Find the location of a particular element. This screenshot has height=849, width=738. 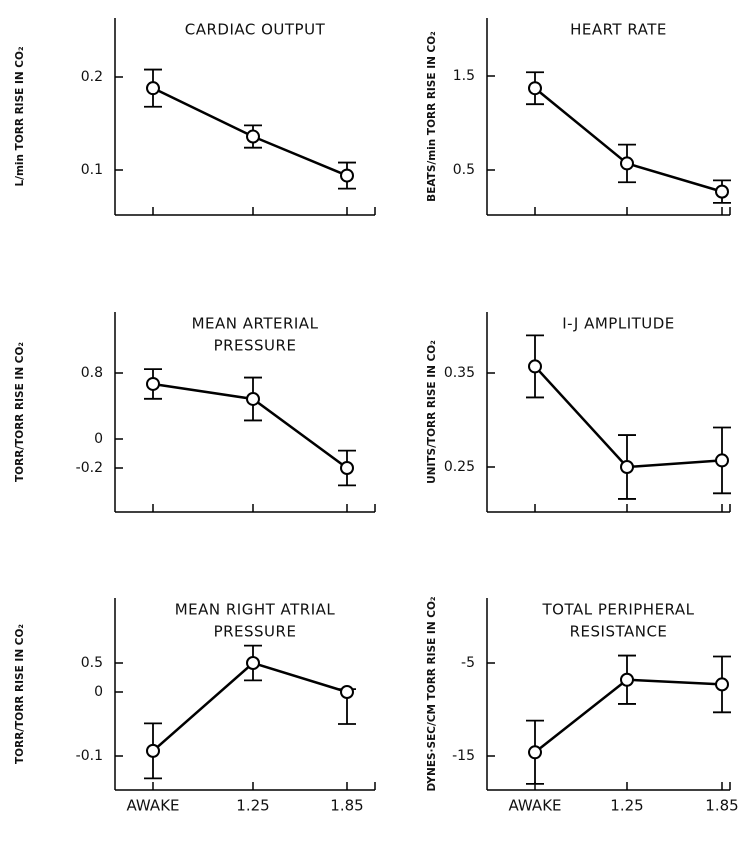

panel-title: RESISTANCE is located at coordinates (619, 632).